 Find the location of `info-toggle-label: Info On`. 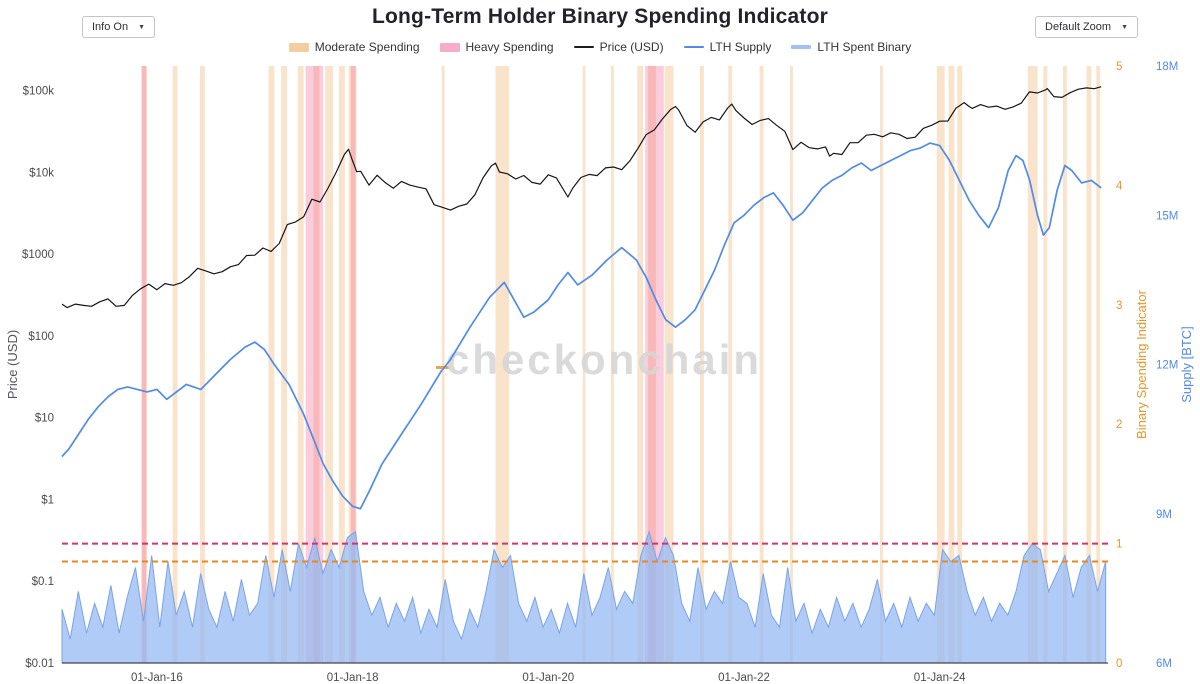

info-toggle-label: Info On is located at coordinates (110, 27).